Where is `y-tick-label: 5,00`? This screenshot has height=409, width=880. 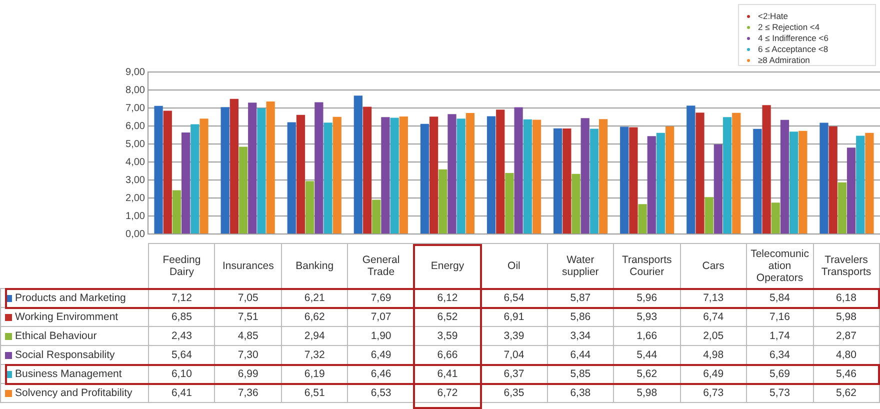 y-tick-label: 5,00 is located at coordinates (136, 144).